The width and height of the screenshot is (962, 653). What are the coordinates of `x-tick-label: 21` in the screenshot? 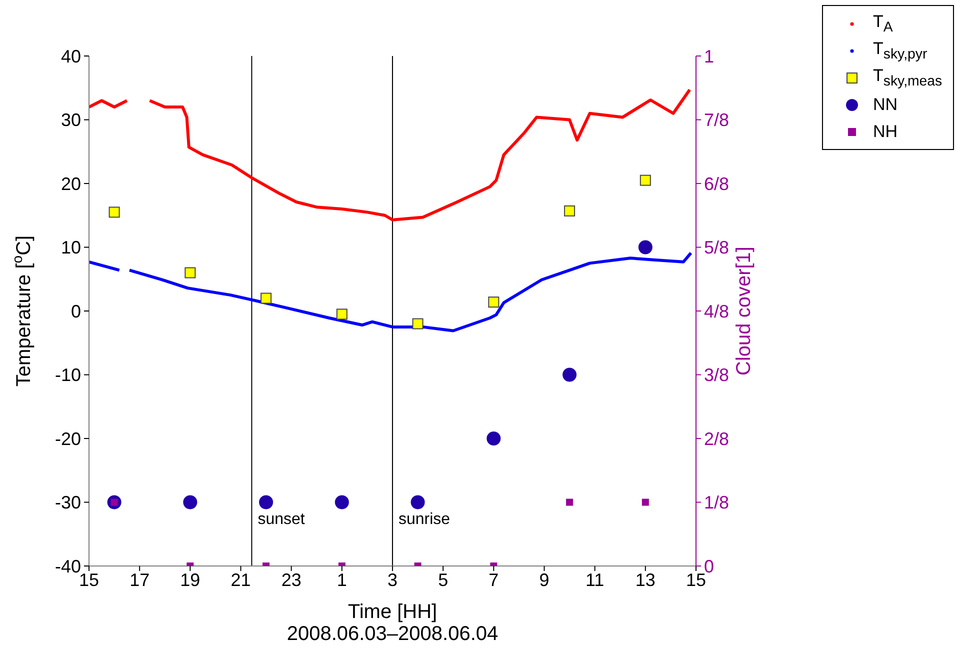 It's located at (240, 580).